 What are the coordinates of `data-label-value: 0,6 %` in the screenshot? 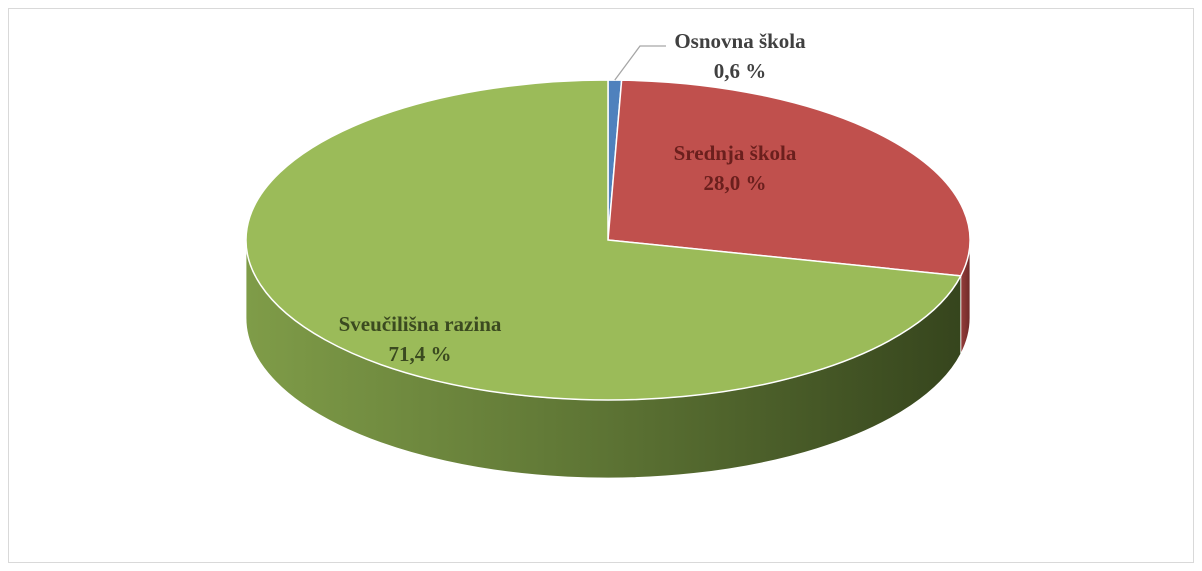 It's located at (740, 71).